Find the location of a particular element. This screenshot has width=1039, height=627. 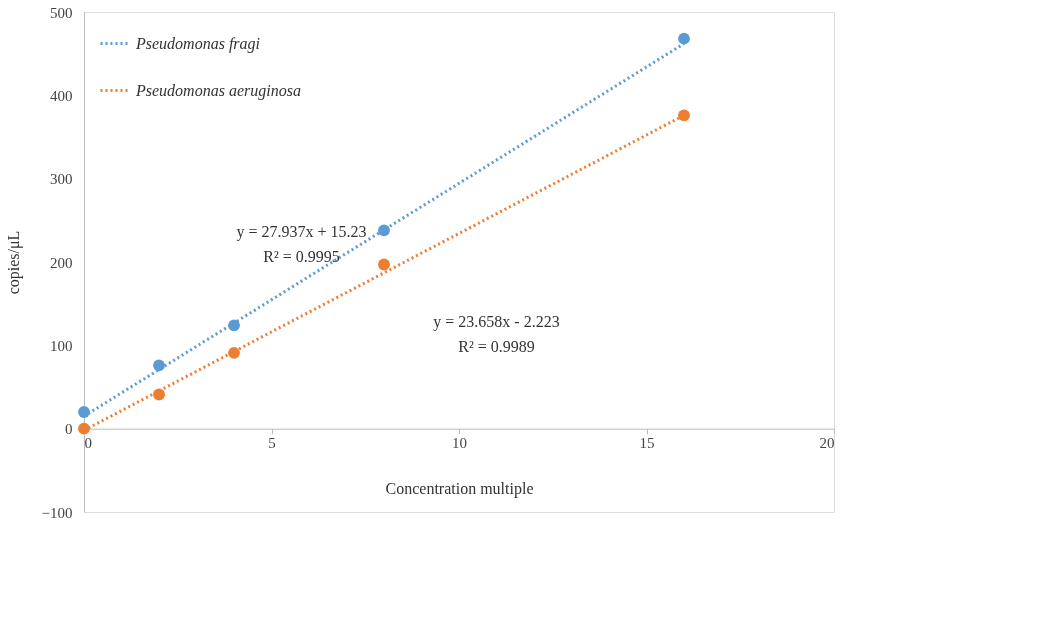

annotation: y = 23.658x - 2.223 is located at coordinates (496, 322).